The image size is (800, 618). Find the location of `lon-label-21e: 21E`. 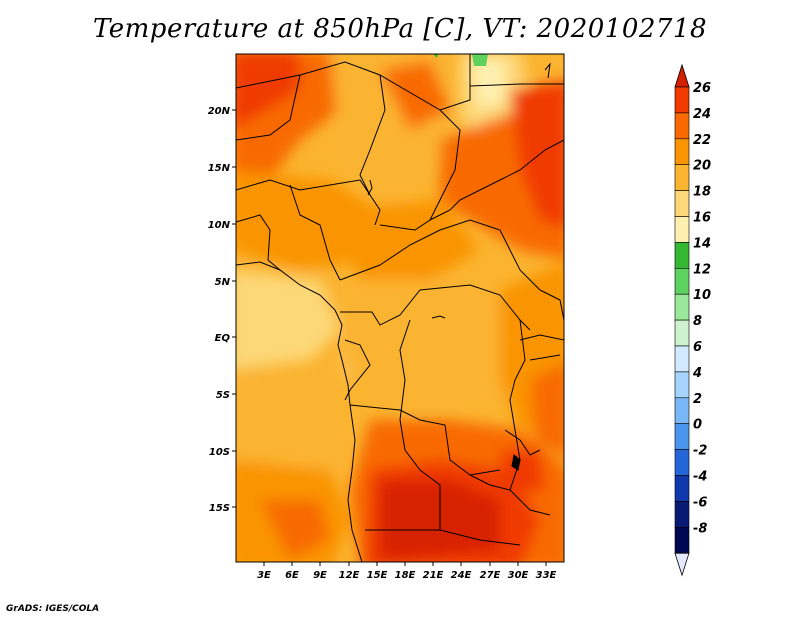

lon-label-21e: 21E is located at coordinates (433, 575).